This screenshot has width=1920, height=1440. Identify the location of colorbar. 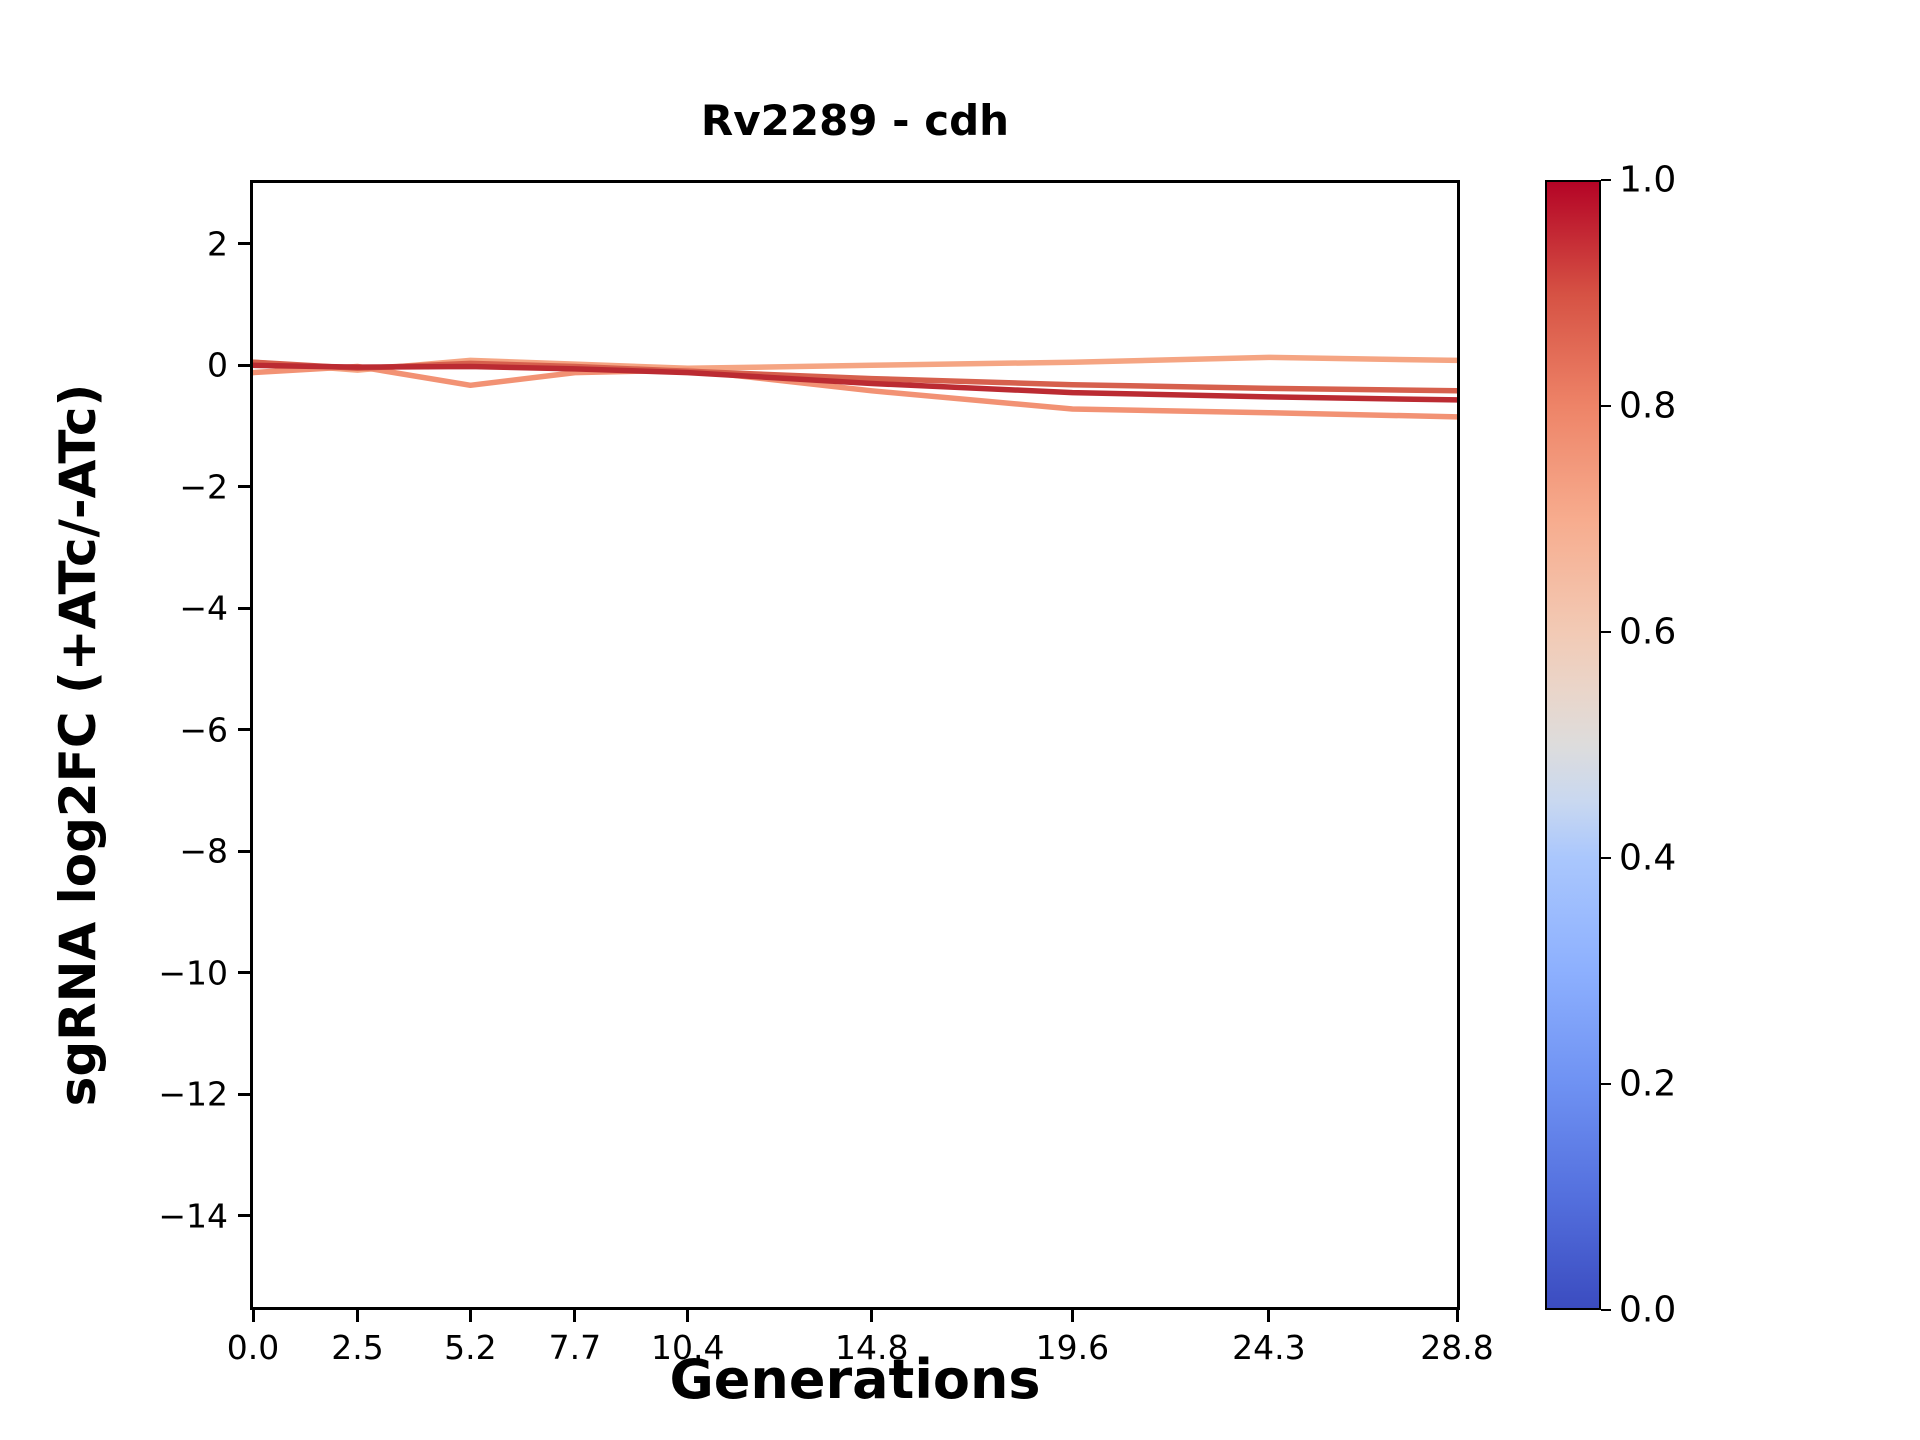
(1573, 745).